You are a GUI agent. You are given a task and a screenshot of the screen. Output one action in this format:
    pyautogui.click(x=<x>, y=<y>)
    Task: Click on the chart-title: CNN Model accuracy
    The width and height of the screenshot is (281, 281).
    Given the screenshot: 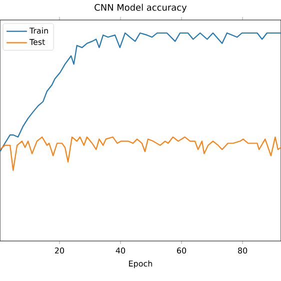 What is the action you would take?
    pyautogui.click(x=140, y=8)
    